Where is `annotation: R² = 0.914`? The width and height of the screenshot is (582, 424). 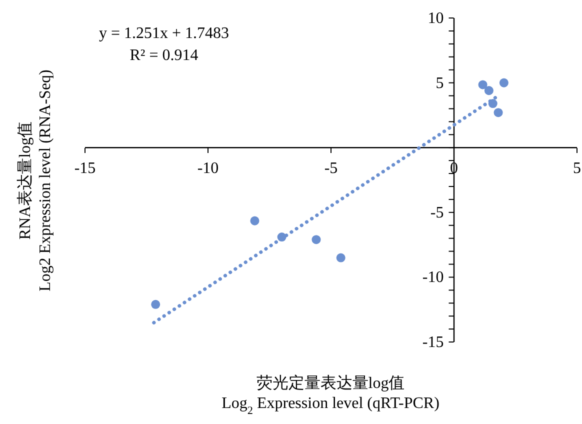
annotation: R² = 0.914 is located at coordinates (164, 55).